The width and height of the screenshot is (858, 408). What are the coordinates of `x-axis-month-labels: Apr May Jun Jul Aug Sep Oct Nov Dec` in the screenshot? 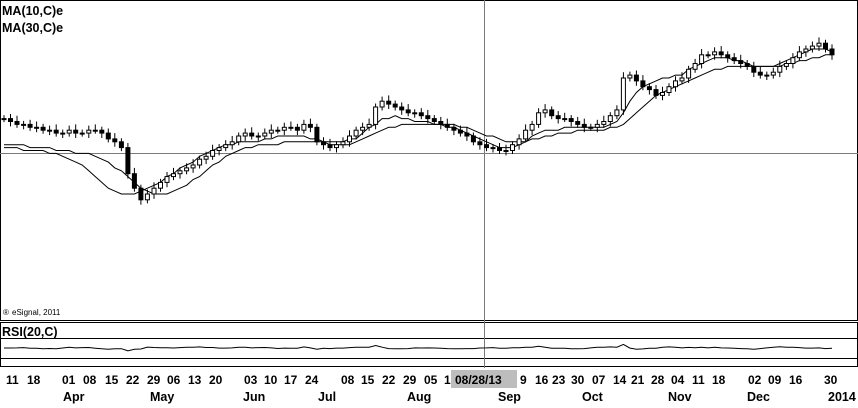 It's located at (416, 397).